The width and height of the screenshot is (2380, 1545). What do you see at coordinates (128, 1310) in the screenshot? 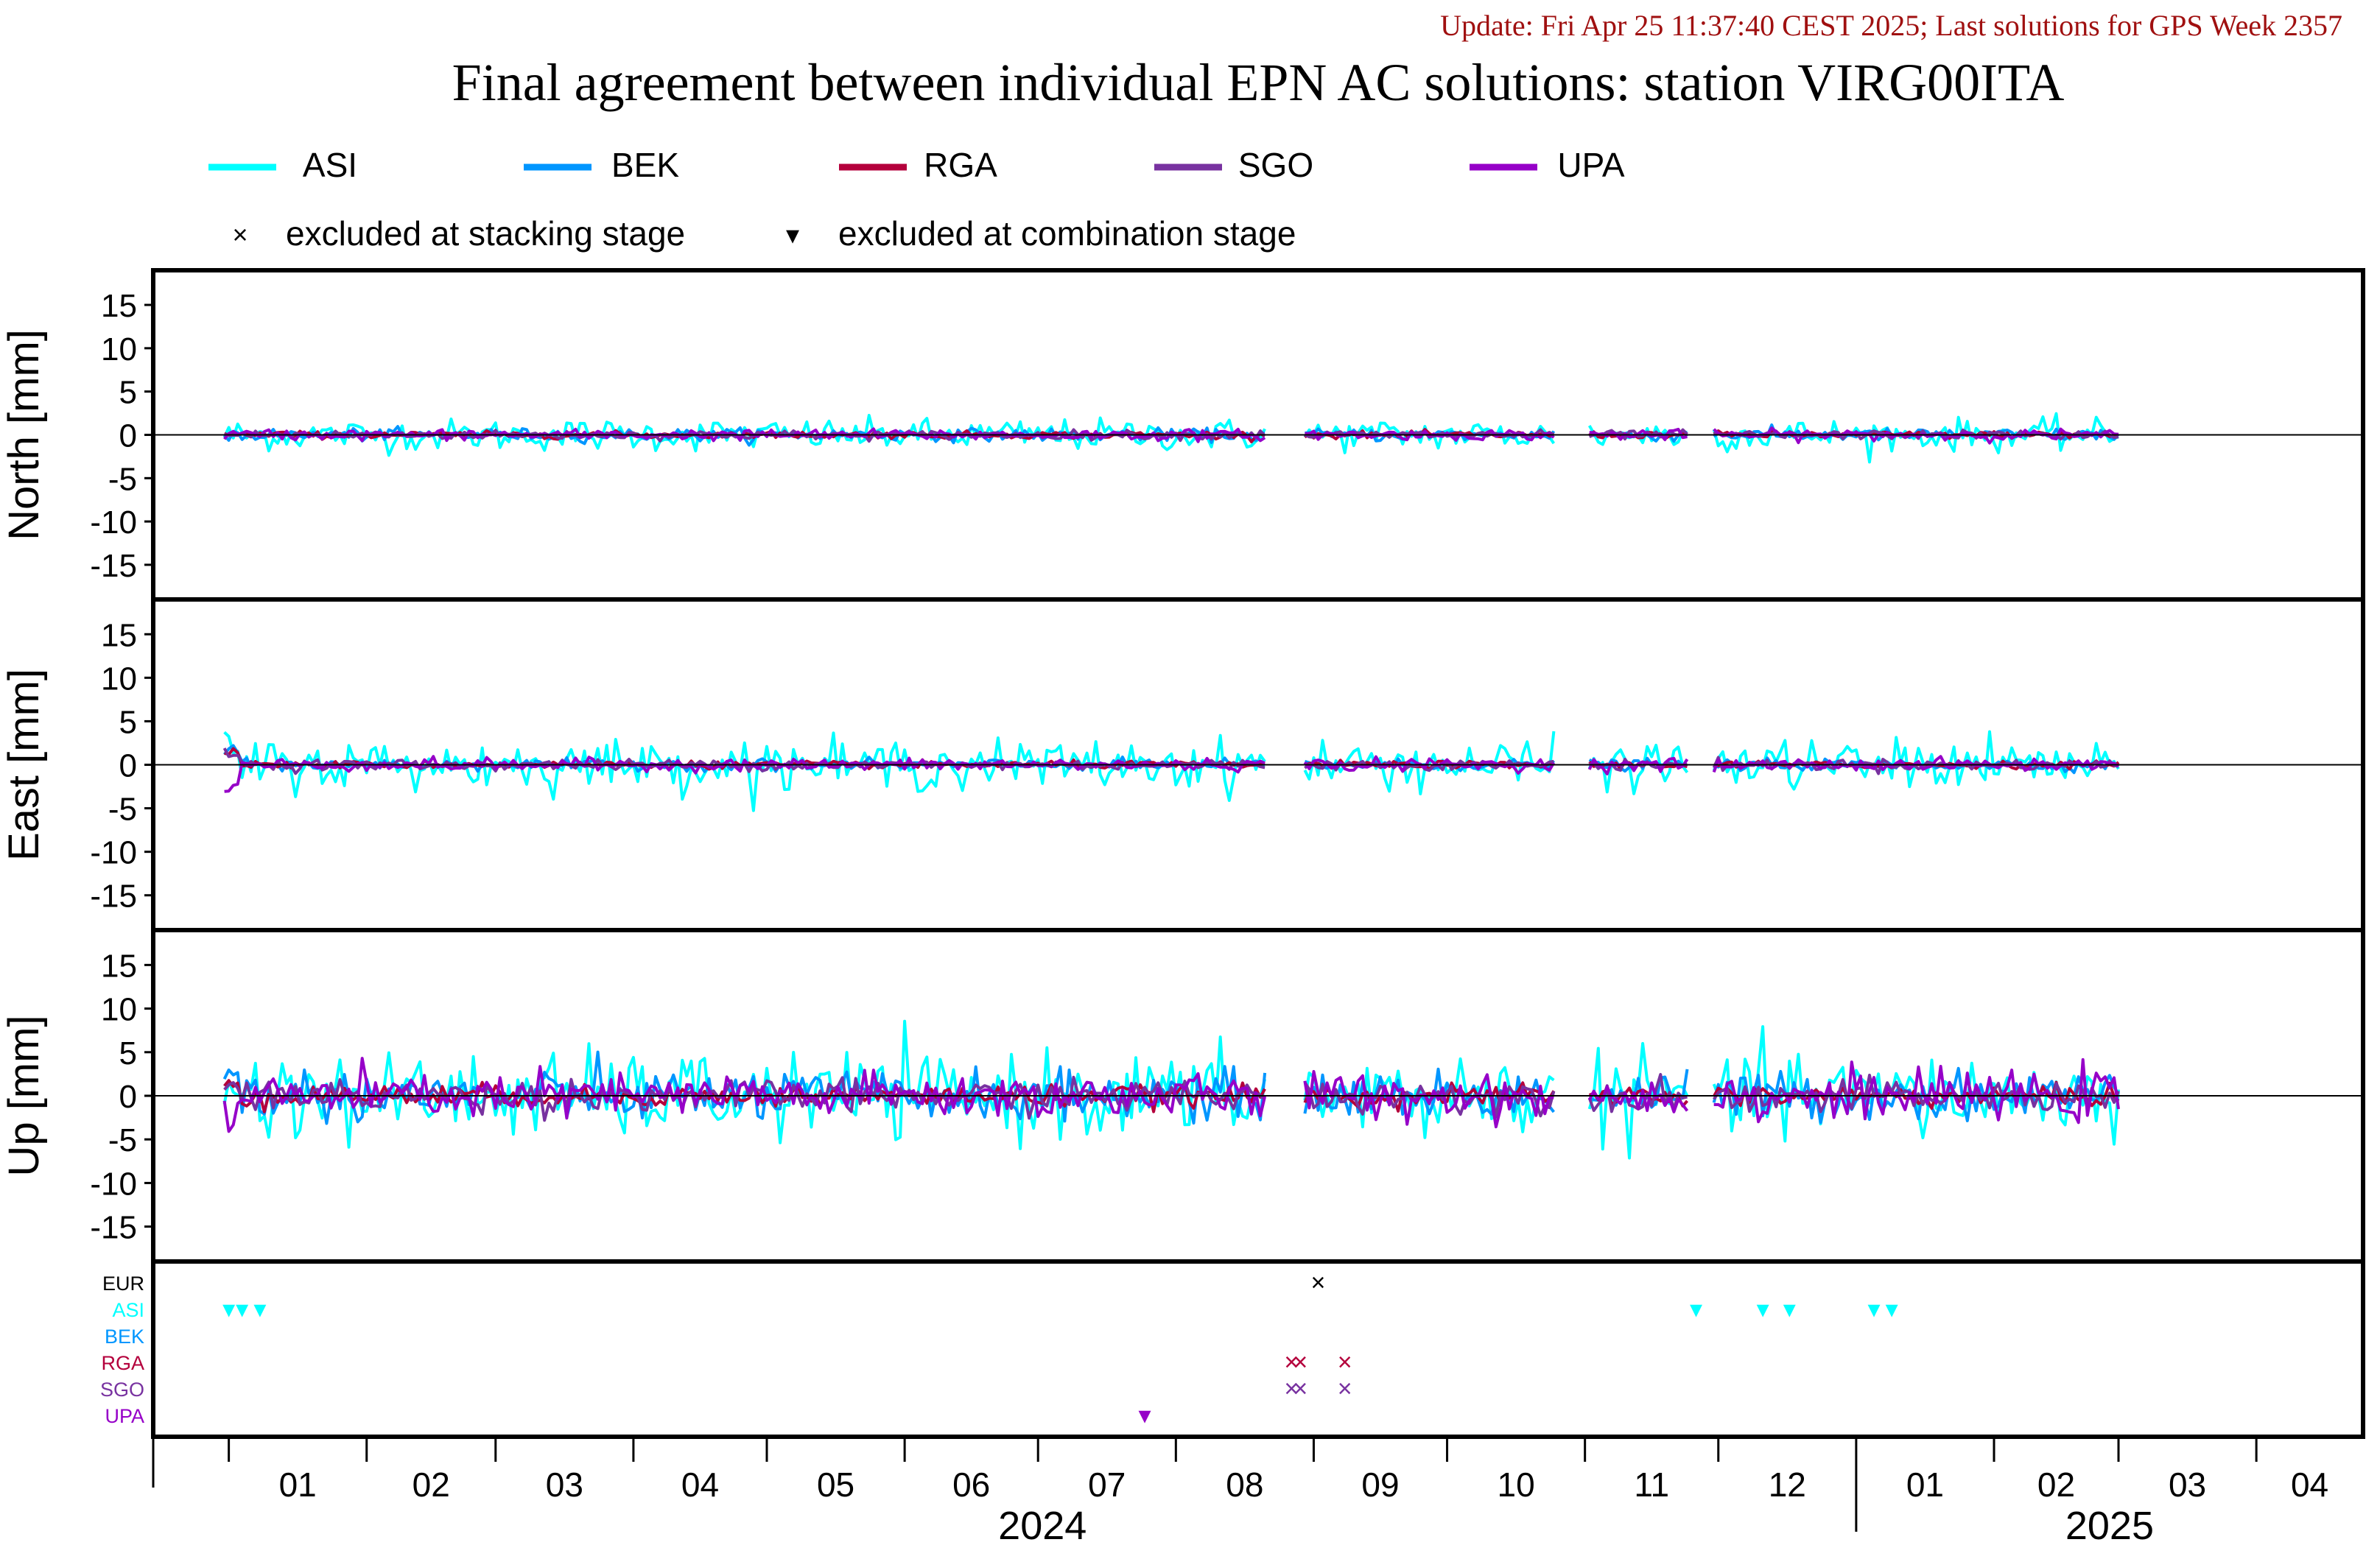
I see `exclusion-row-label-asi: ASI` at bounding box center [128, 1310].